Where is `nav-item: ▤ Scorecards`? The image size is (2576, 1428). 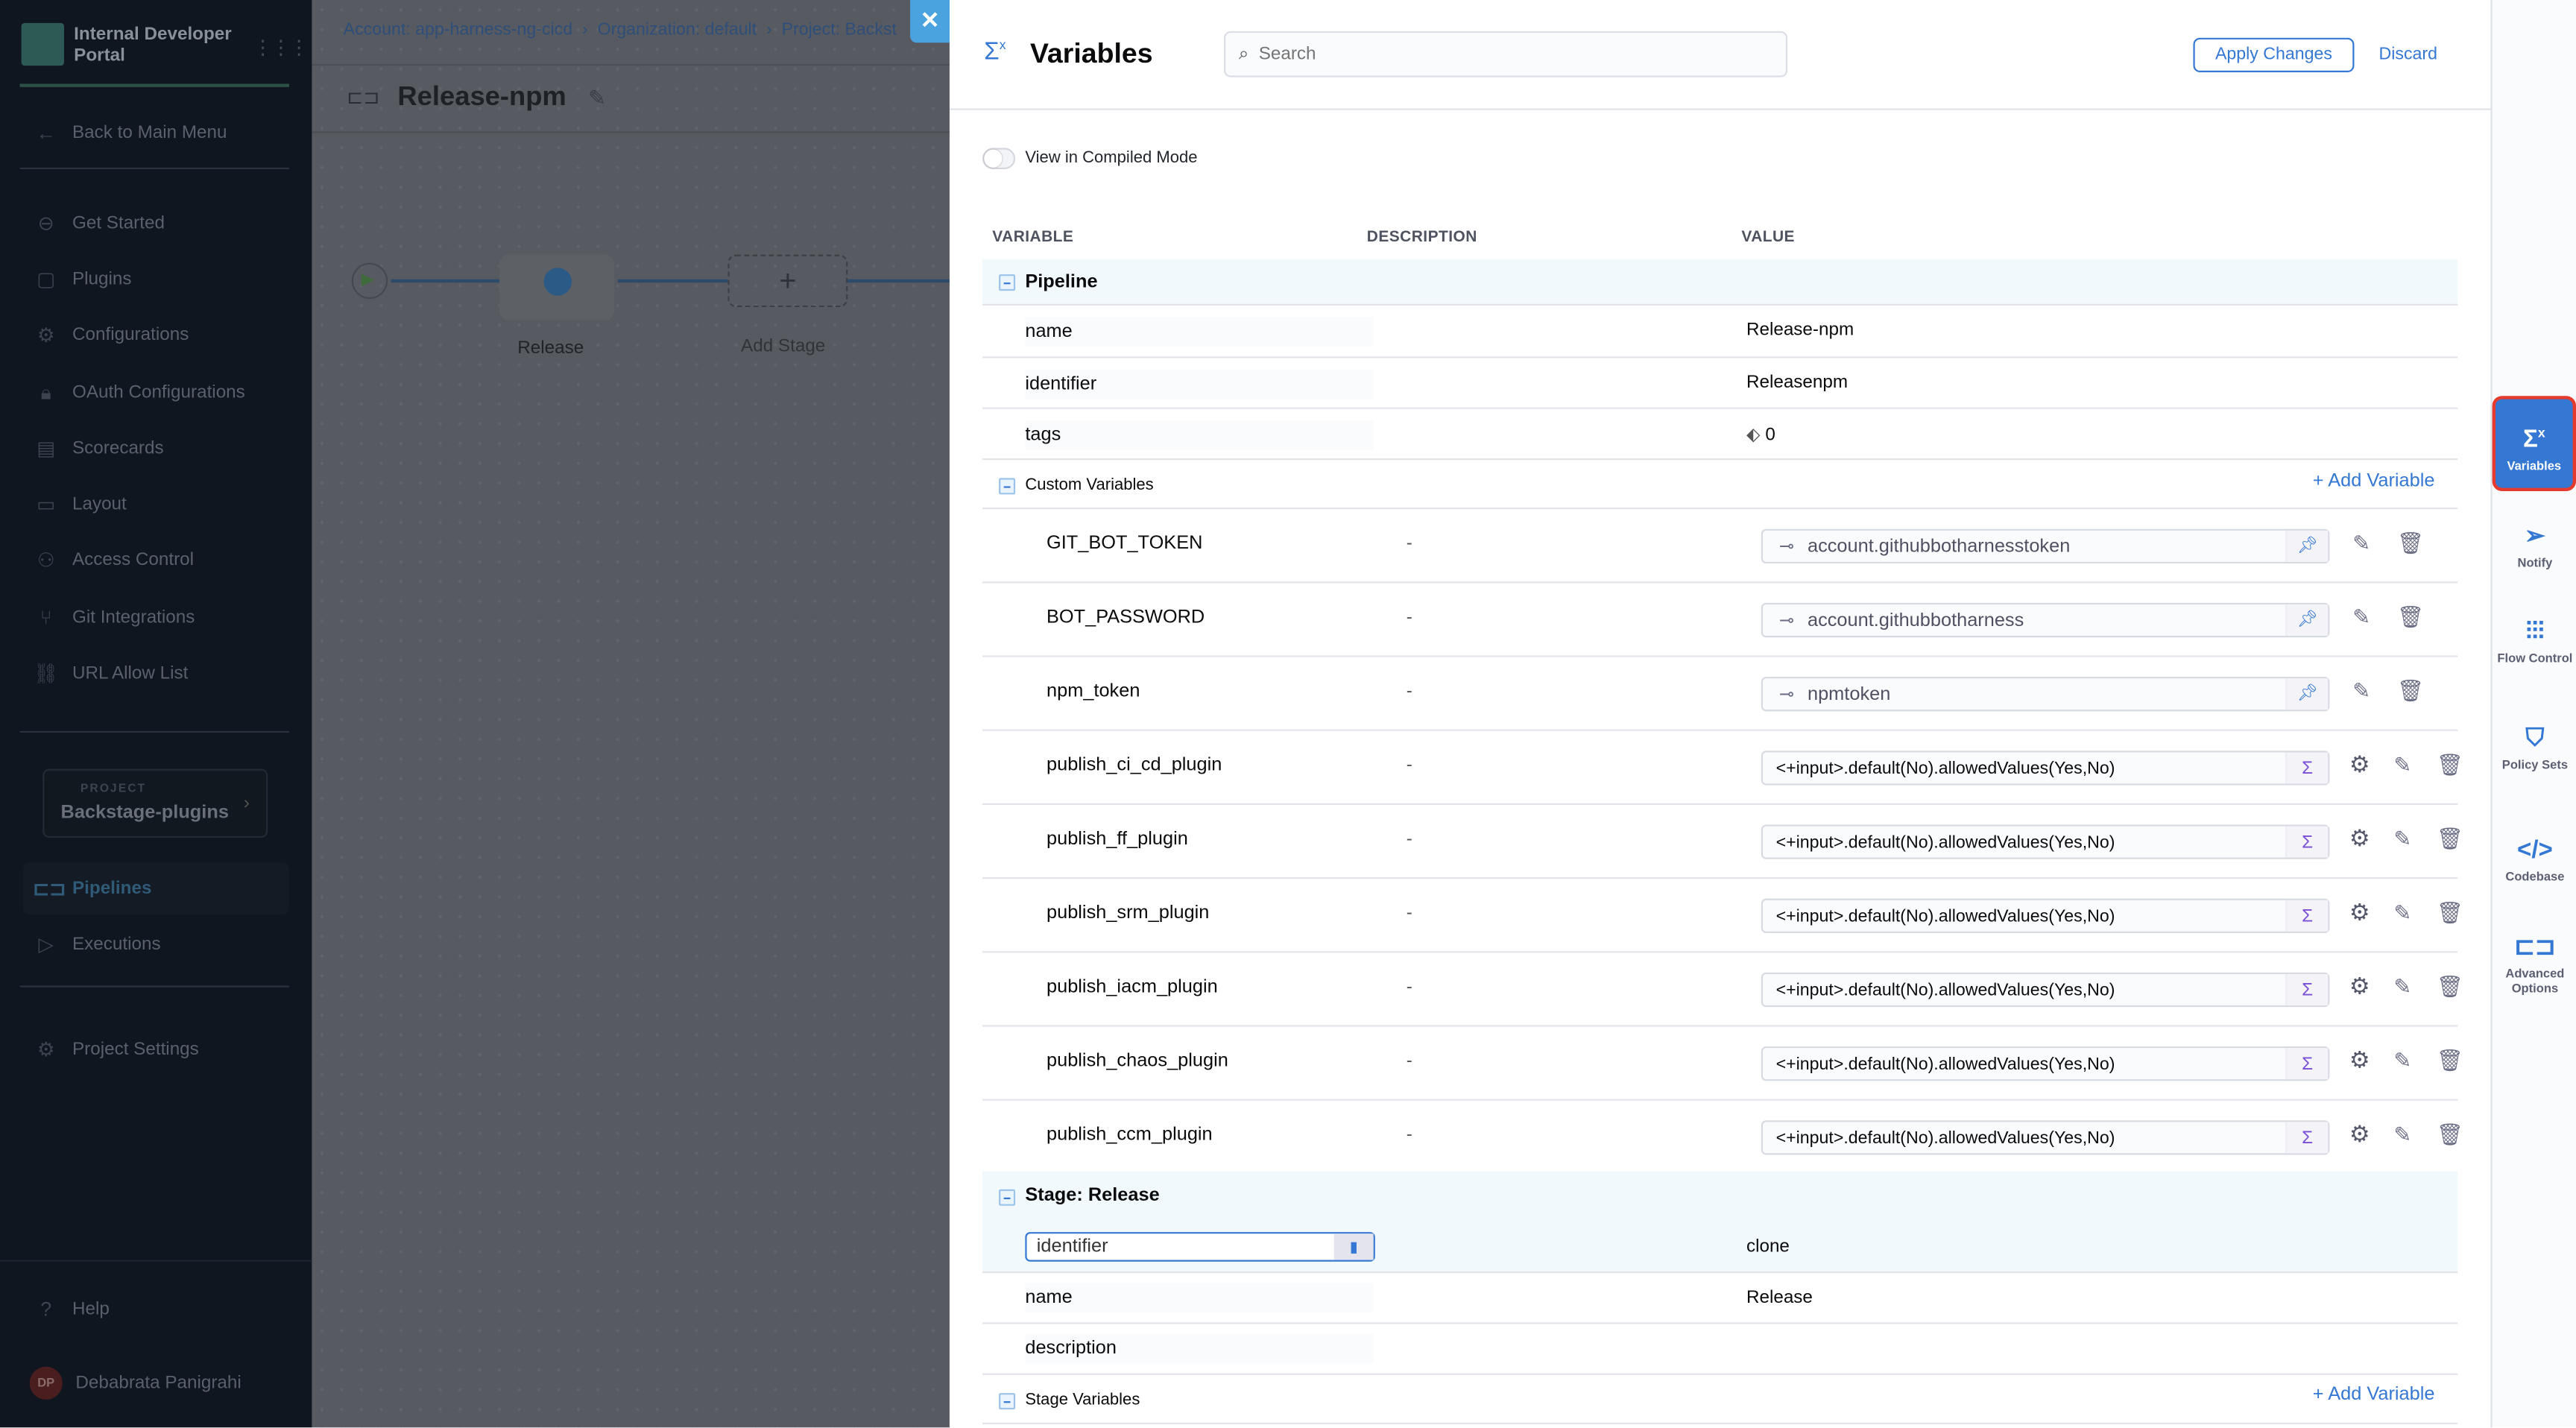 nav-item: ▤ Scorecards is located at coordinates (98, 448).